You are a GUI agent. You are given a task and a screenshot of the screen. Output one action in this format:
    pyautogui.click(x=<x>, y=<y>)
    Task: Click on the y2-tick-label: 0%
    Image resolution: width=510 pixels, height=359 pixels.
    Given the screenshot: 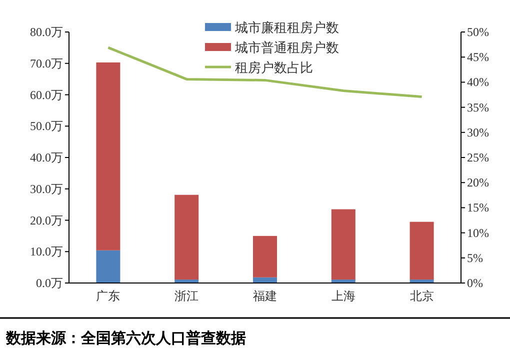 What is the action you would take?
    pyautogui.click(x=475, y=283)
    